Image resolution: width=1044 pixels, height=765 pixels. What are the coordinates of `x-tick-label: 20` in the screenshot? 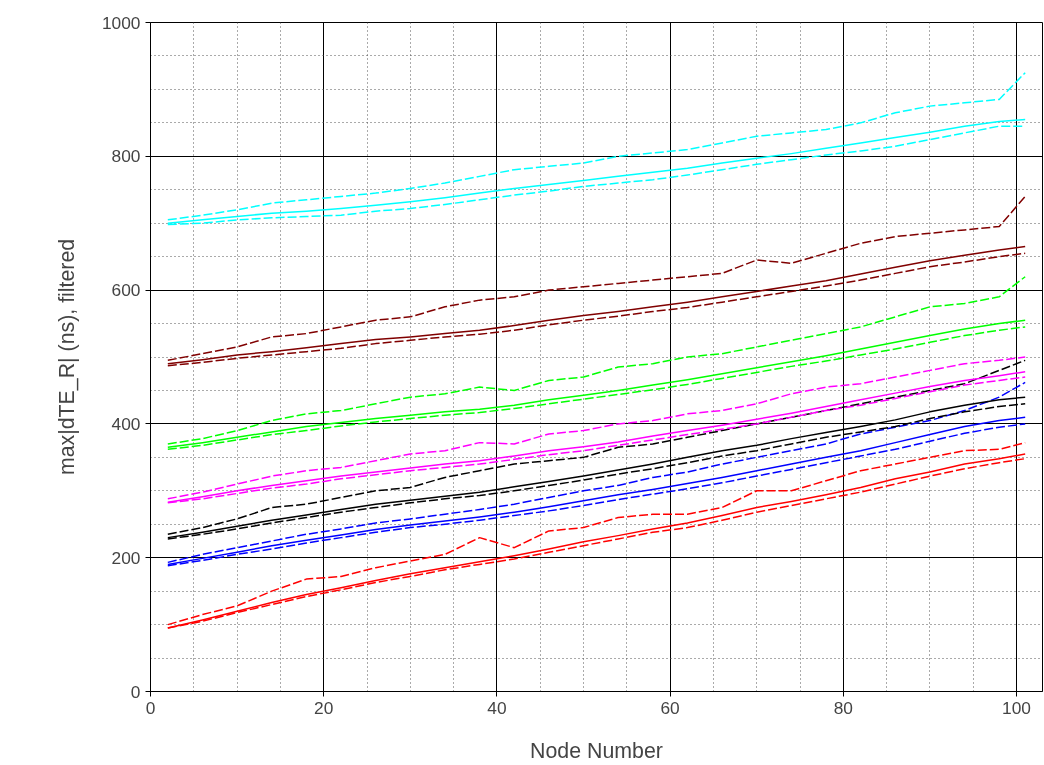 It's located at (324, 707).